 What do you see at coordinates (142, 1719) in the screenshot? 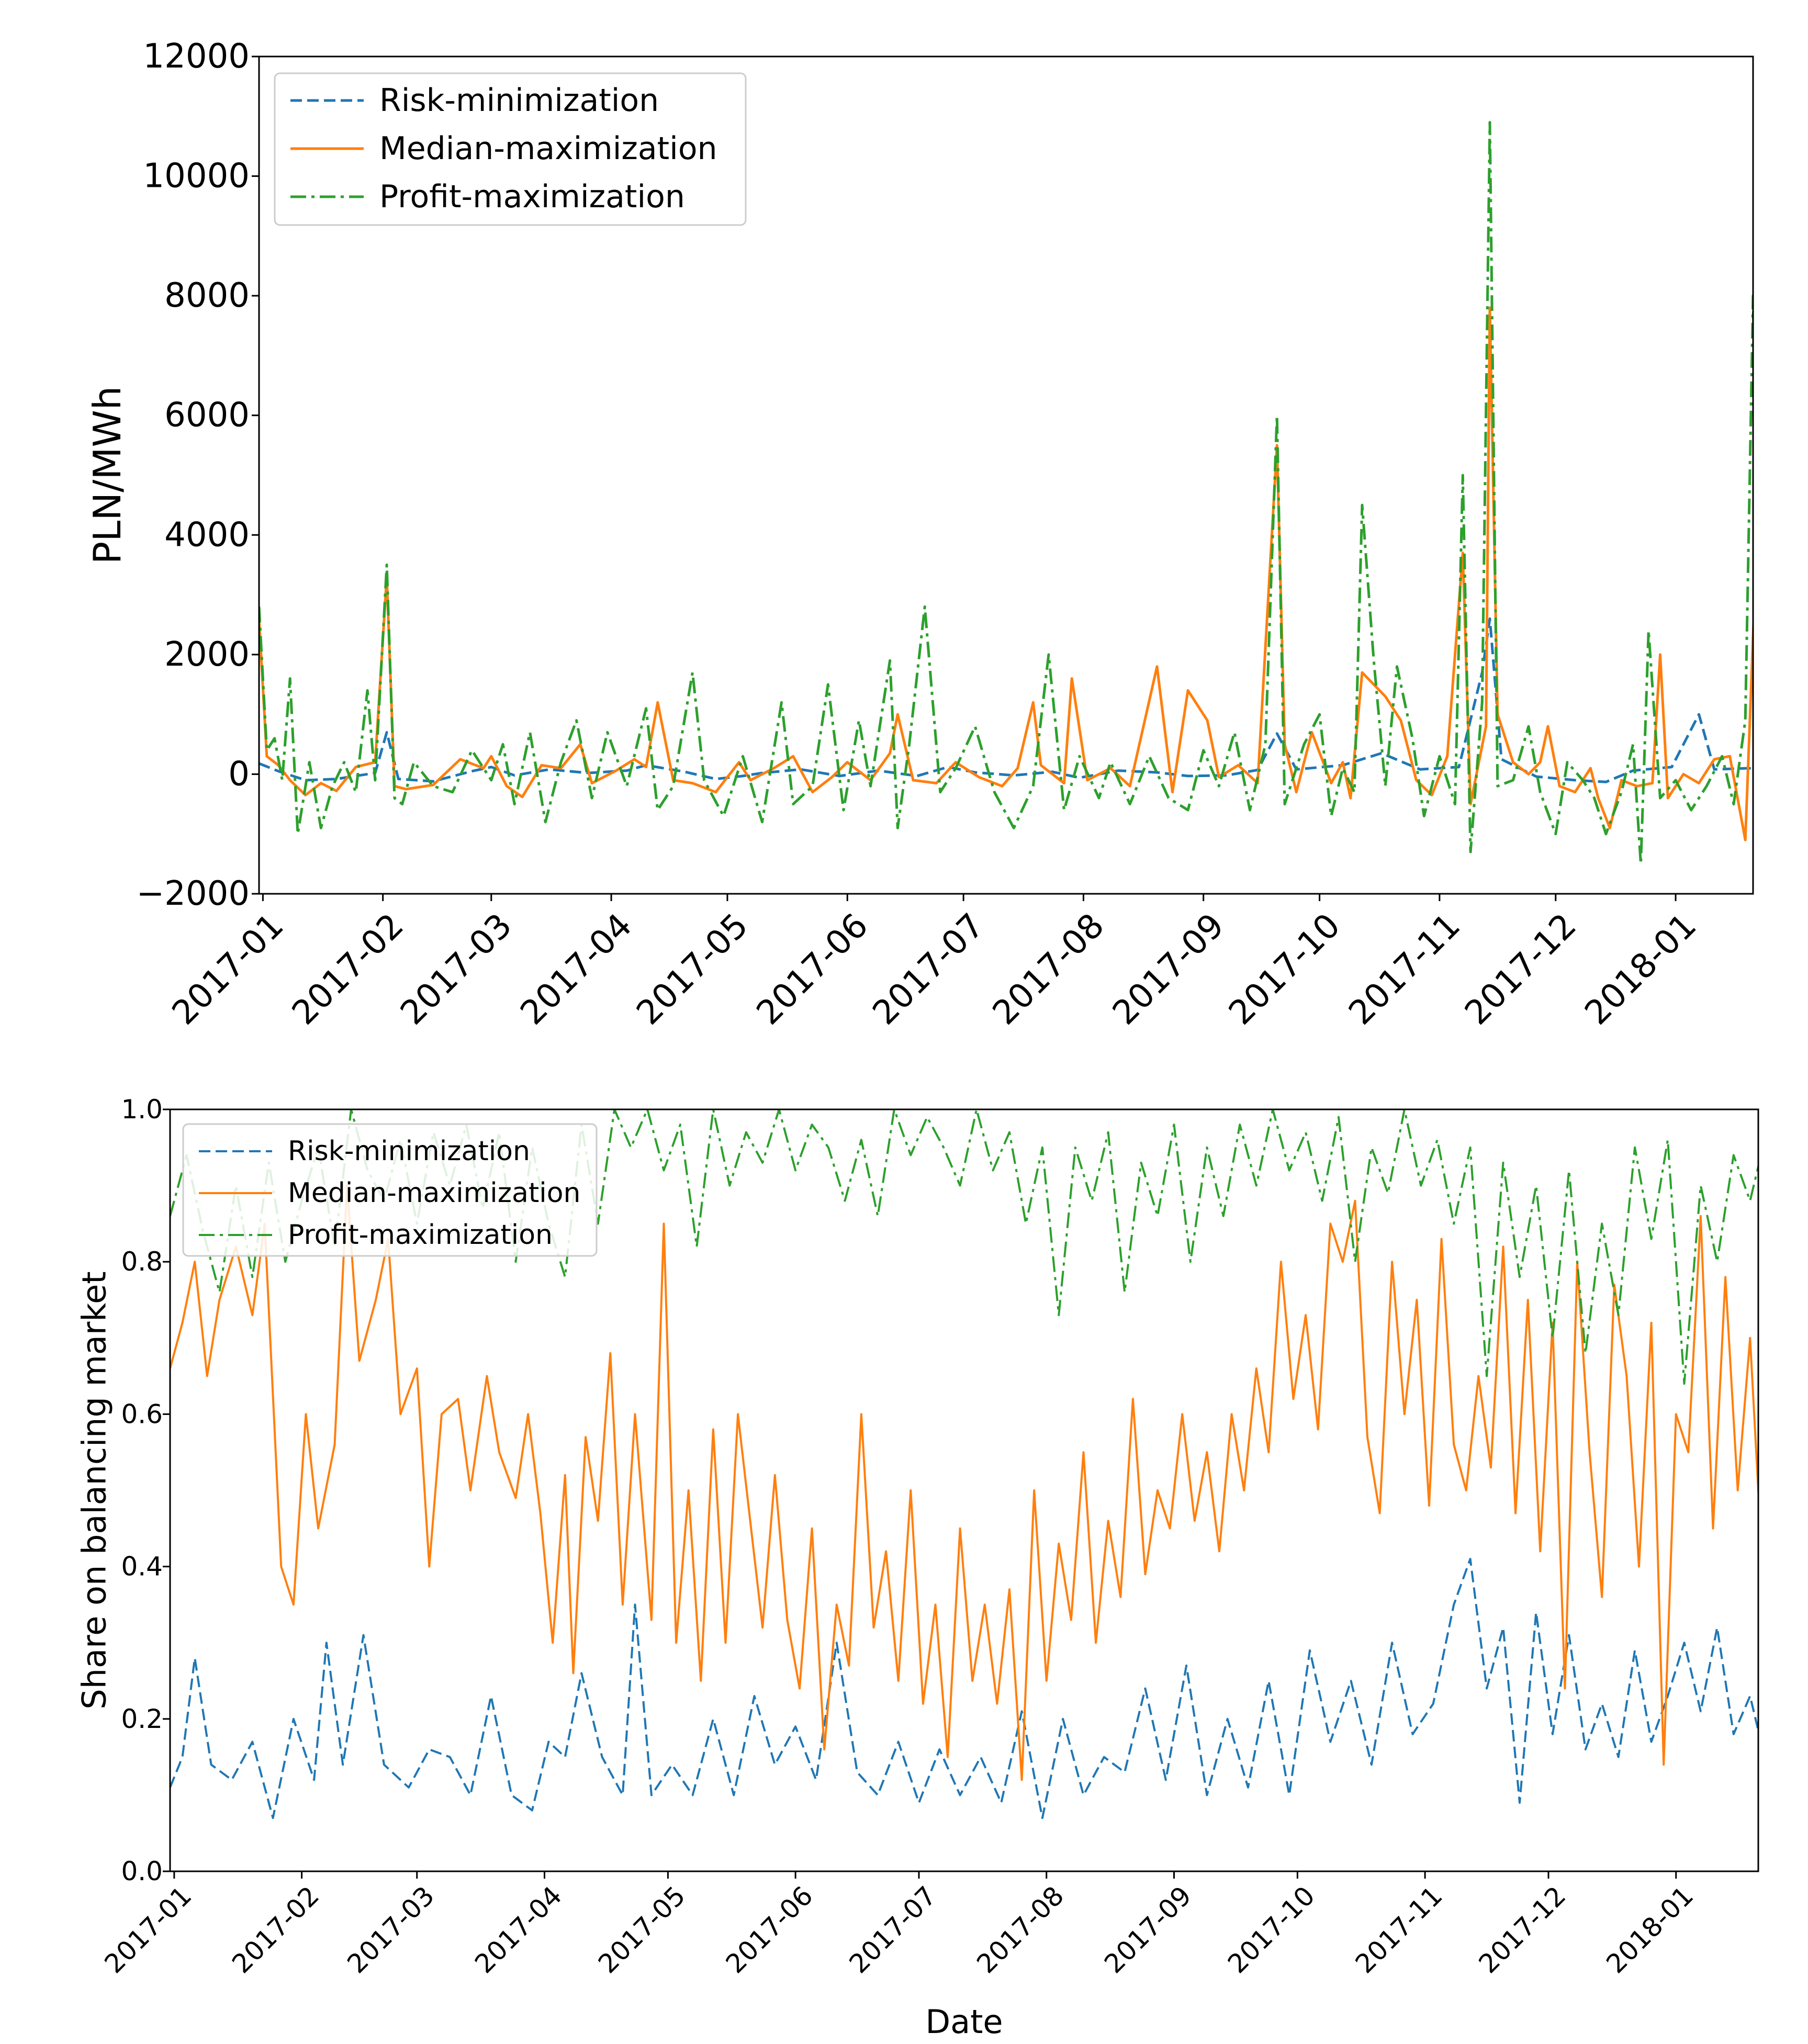
I see `y-tick-label: 0.2` at bounding box center [142, 1719].